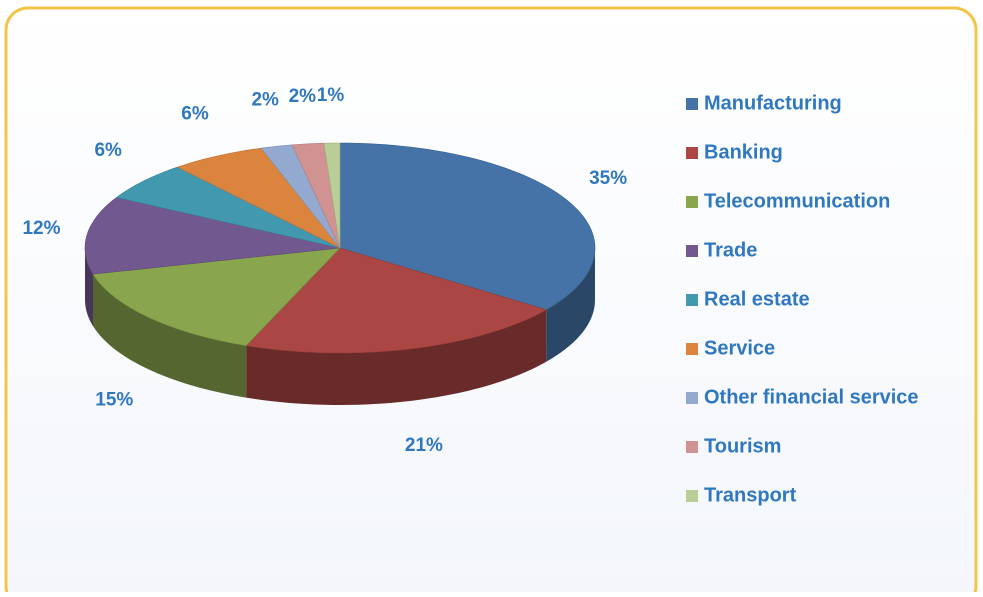 The image size is (983, 597). Describe the element at coordinates (41, 228) in the screenshot. I see `data-label: 12%` at that location.